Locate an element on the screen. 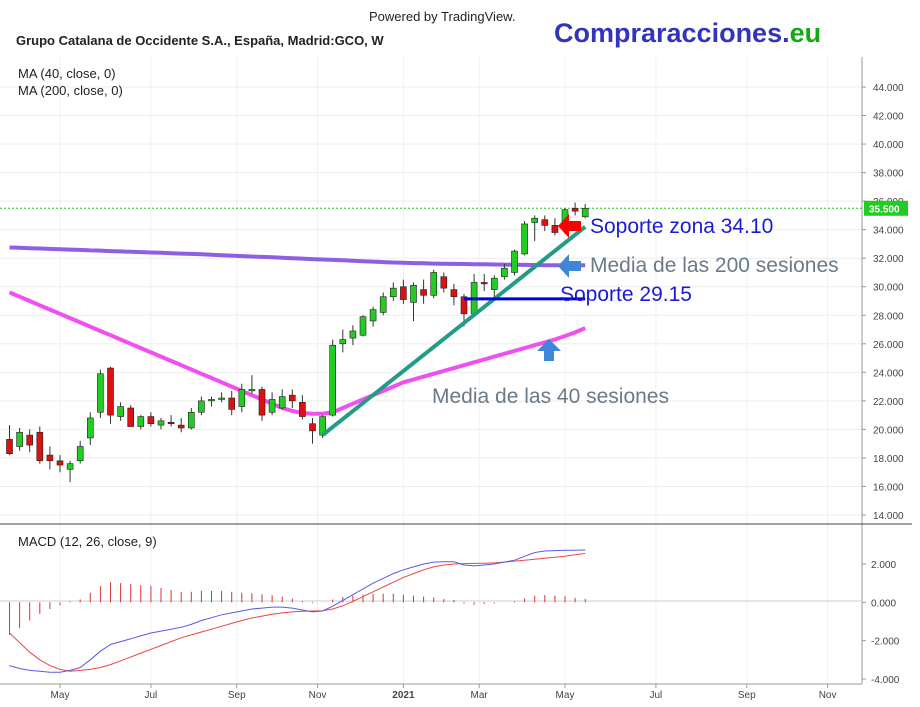 This screenshot has height=707, width=920. macd-line is located at coordinates (297, 611).